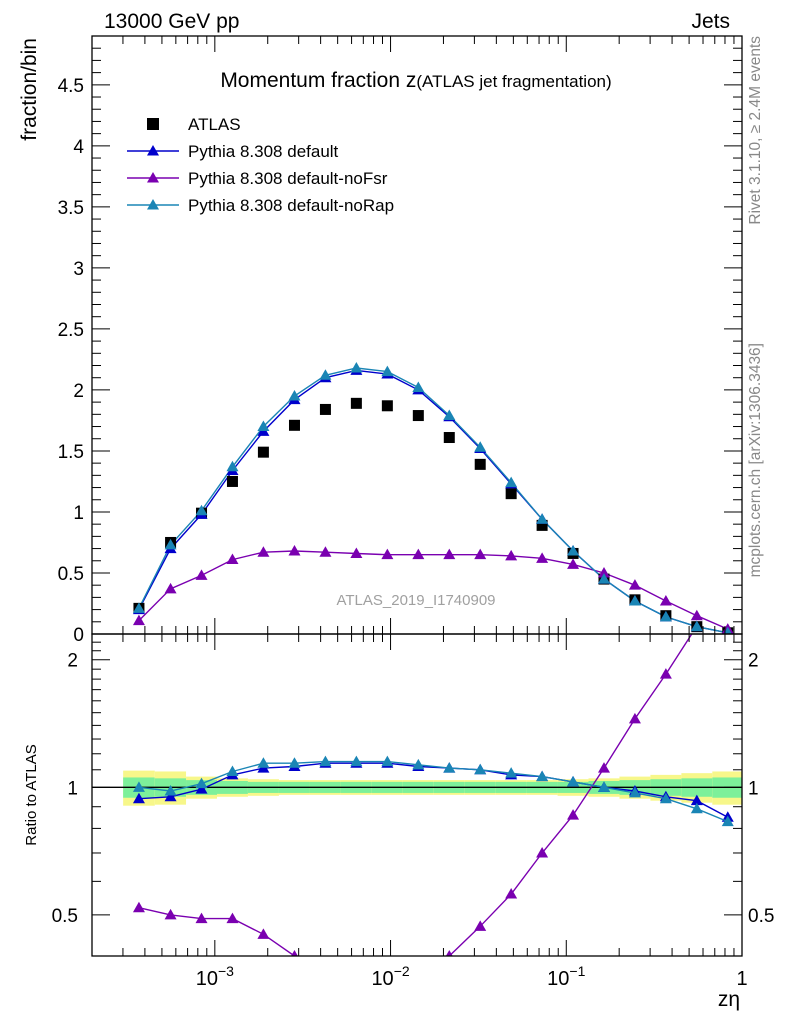 This screenshot has height=1024, width=786. Describe the element at coordinates (71, 208) in the screenshot. I see `main-y-tick-label: 3.5` at that location.